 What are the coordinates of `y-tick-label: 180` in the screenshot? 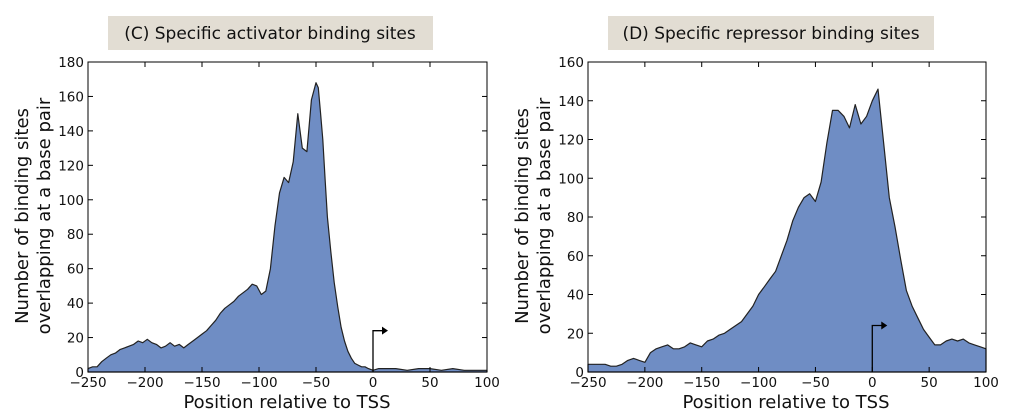 It's located at (71, 63).